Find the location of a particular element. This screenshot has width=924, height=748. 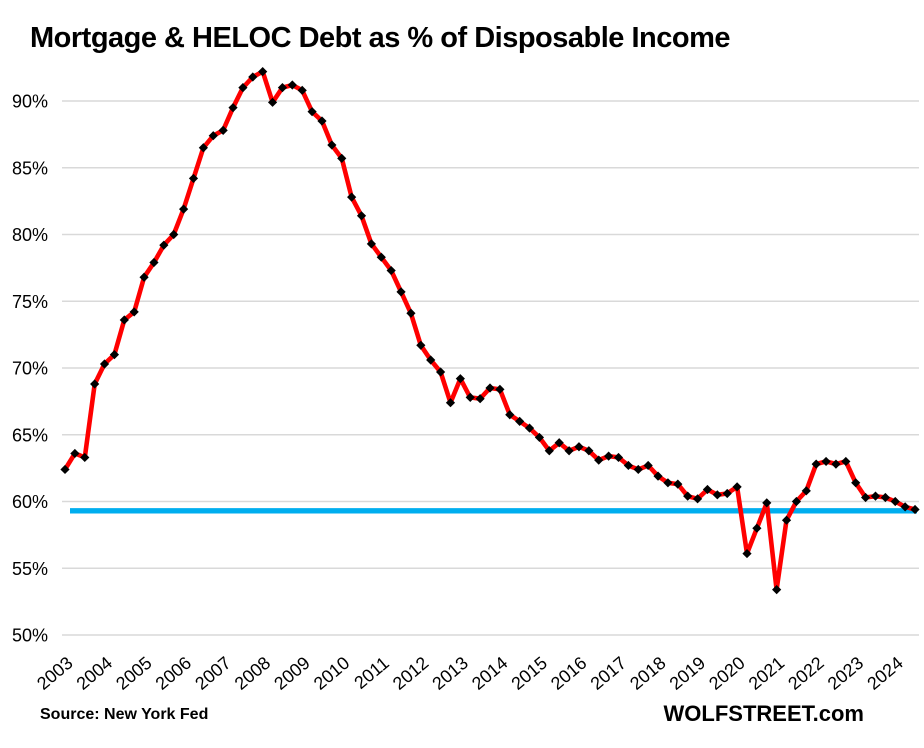

y-axis-tick-label: 90% is located at coordinates (30, 102).